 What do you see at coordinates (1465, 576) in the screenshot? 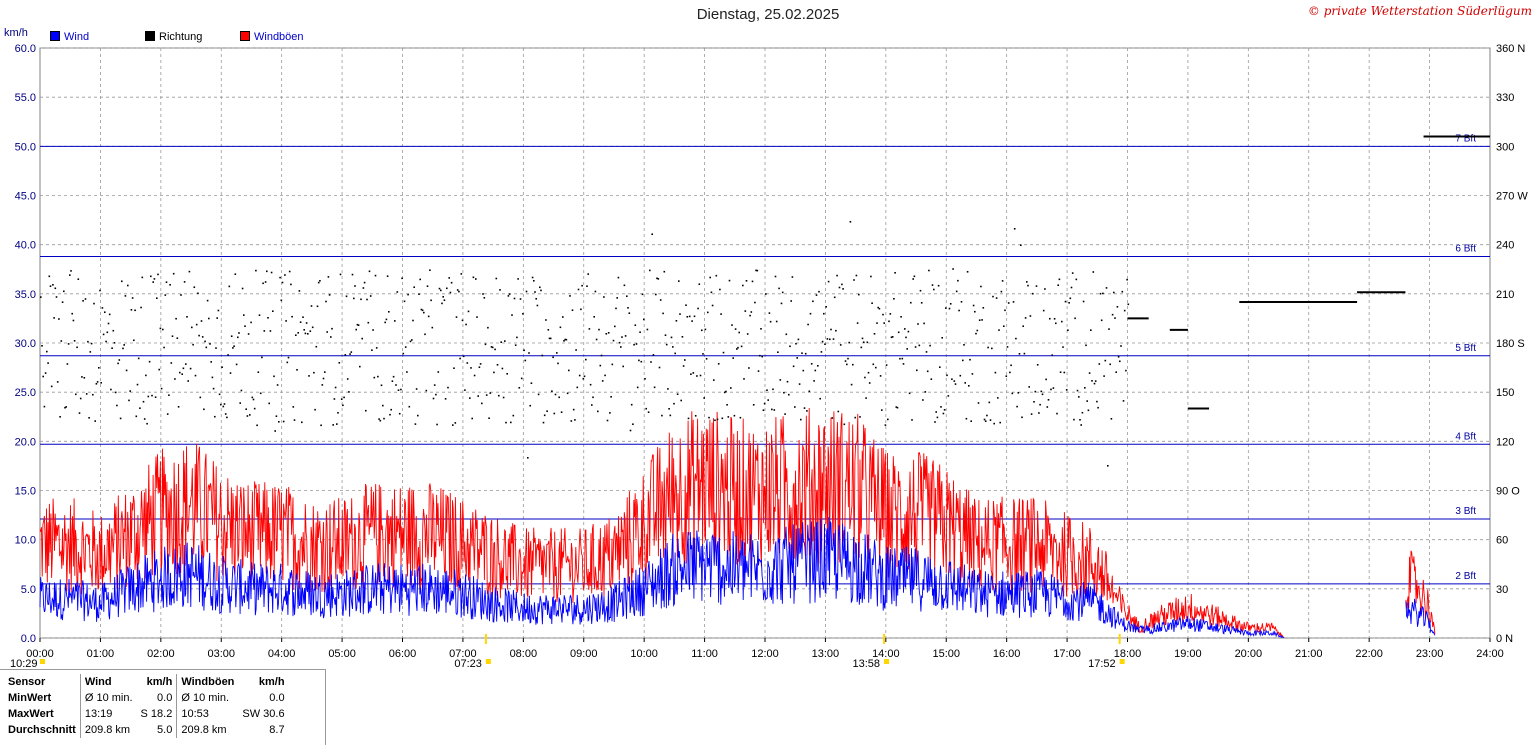
I see `beaufort-label: 2 Bft` at bounding box center [1465, 576].